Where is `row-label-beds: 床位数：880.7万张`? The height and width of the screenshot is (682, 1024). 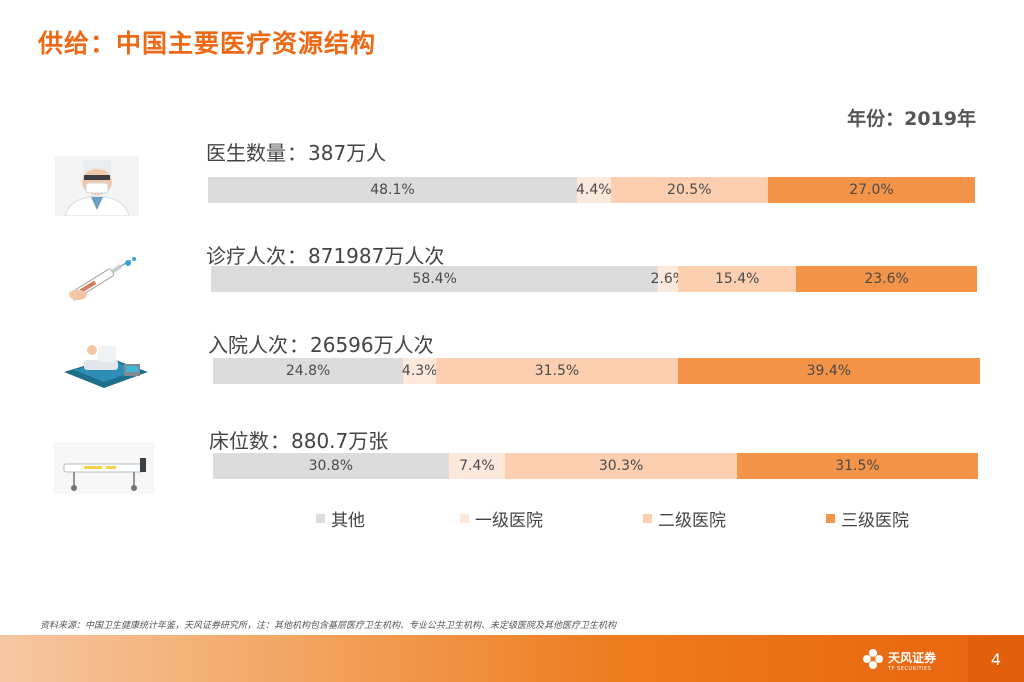
row-label-beds: 床位数：880.7万张 is located at coordinates (298, 439).